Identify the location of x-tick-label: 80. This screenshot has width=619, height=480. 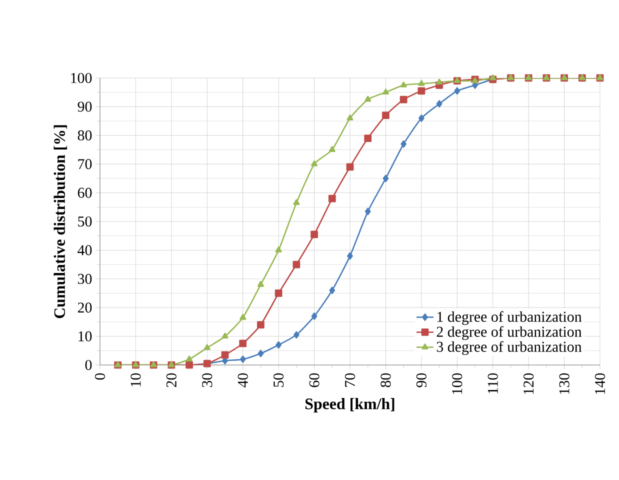
(385, 380).